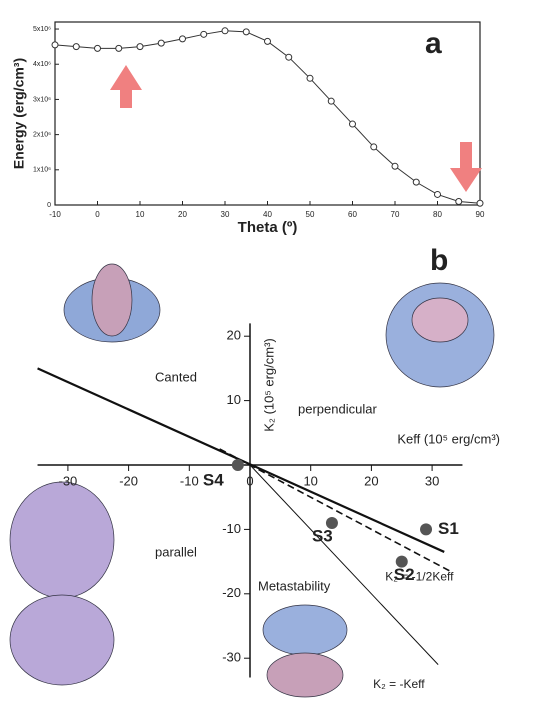  I want to click on x-tick-label: 90, so click(480, 214).